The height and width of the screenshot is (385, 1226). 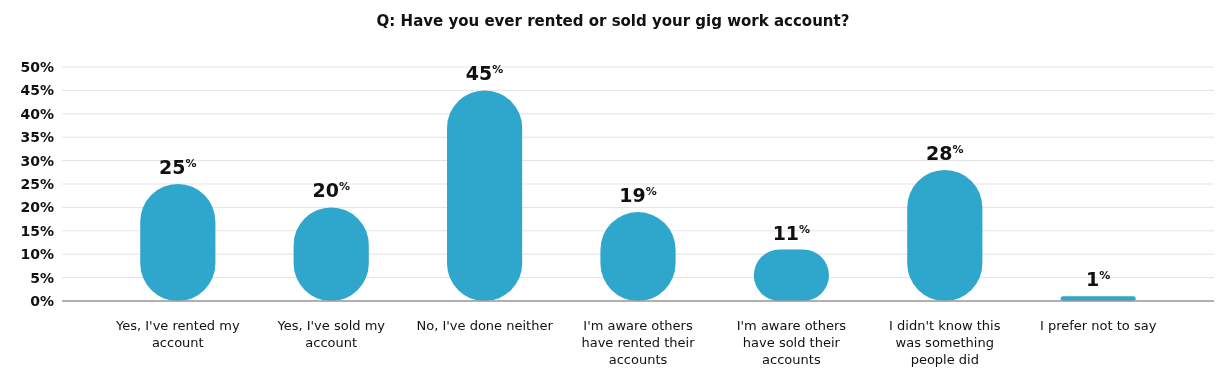 What do you see at coordinates (37, 230) in the screenshot?
I see `y-tick-label: 15%` at bounding box center [37, 230].